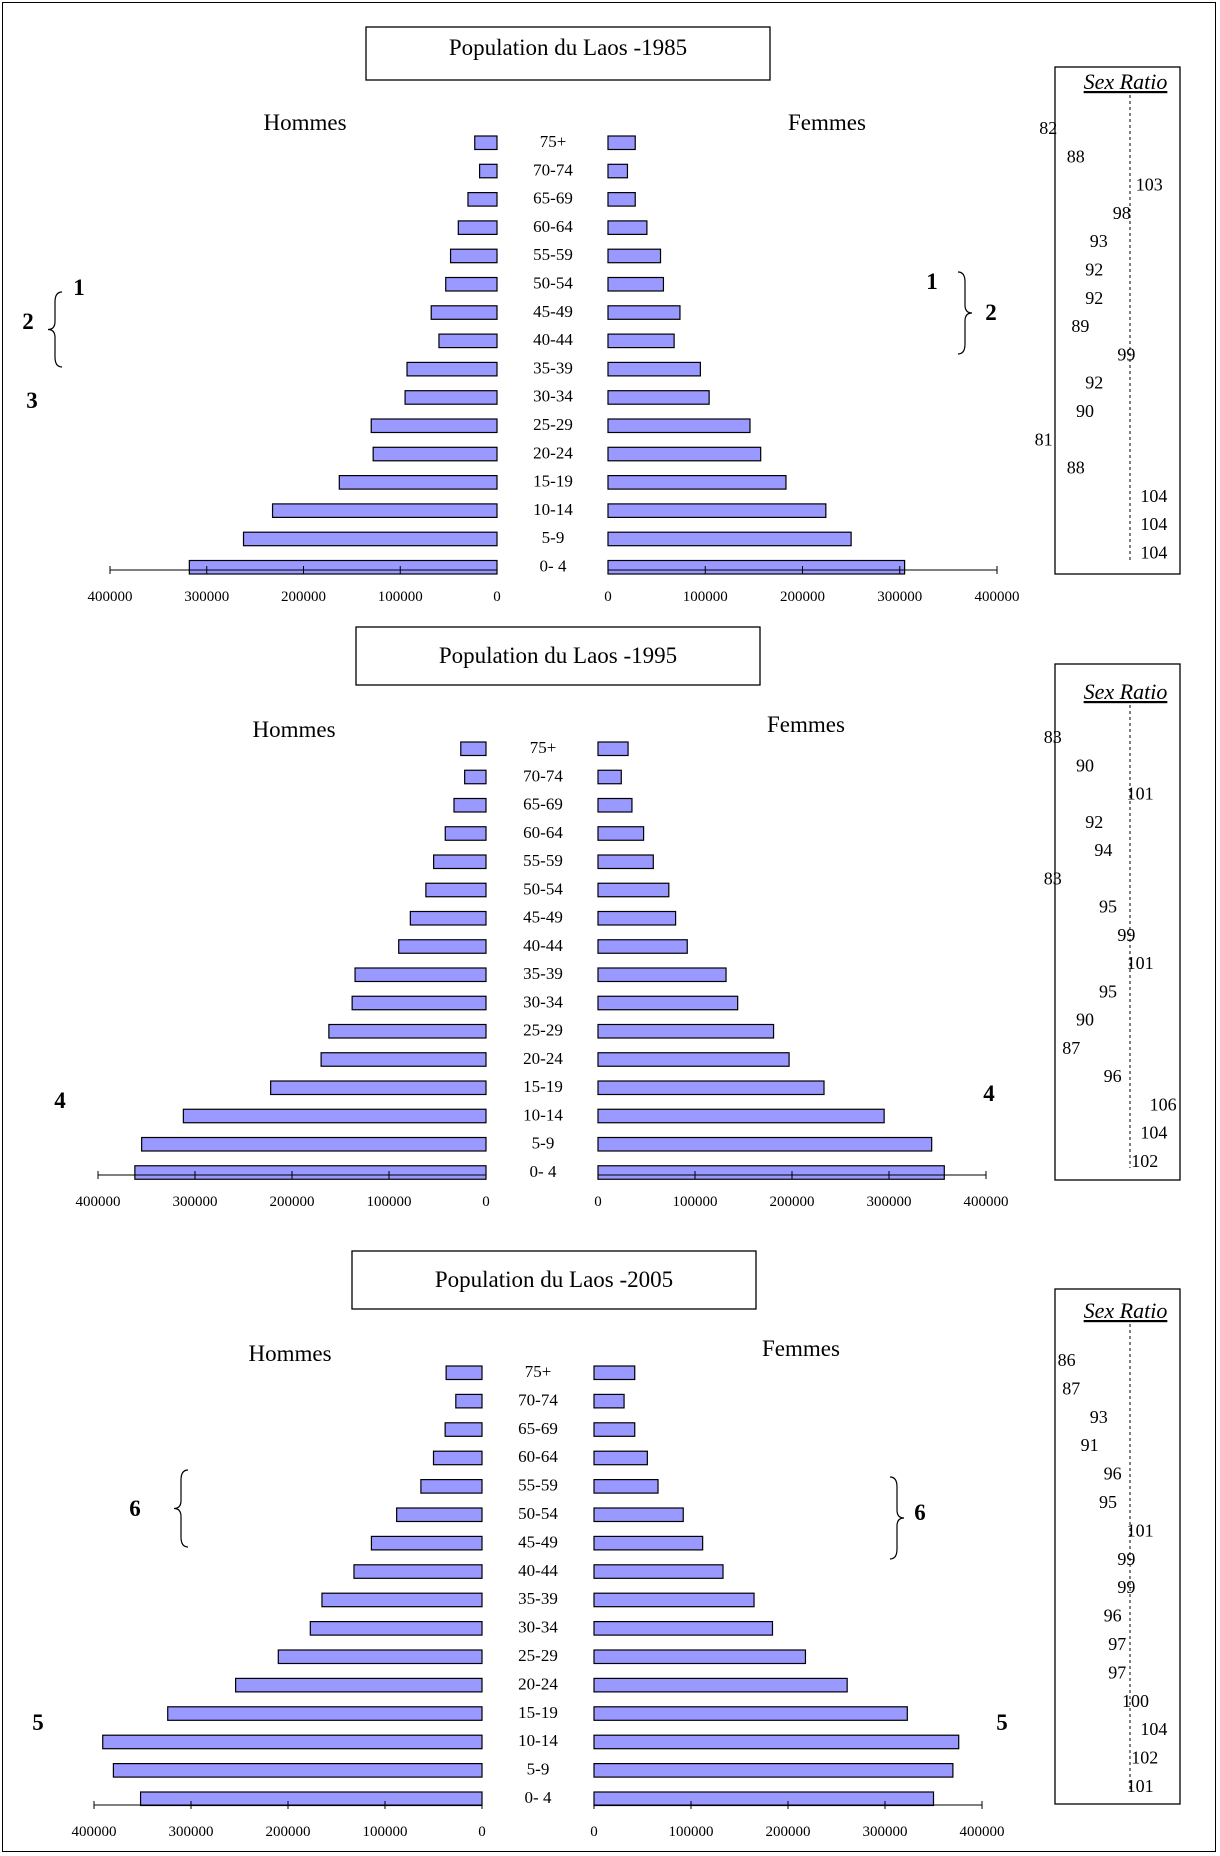 Image resolution: width=1220 pixels, height=1856 pixels. I want to click on annotation-mark: 2, so click(28, 321).